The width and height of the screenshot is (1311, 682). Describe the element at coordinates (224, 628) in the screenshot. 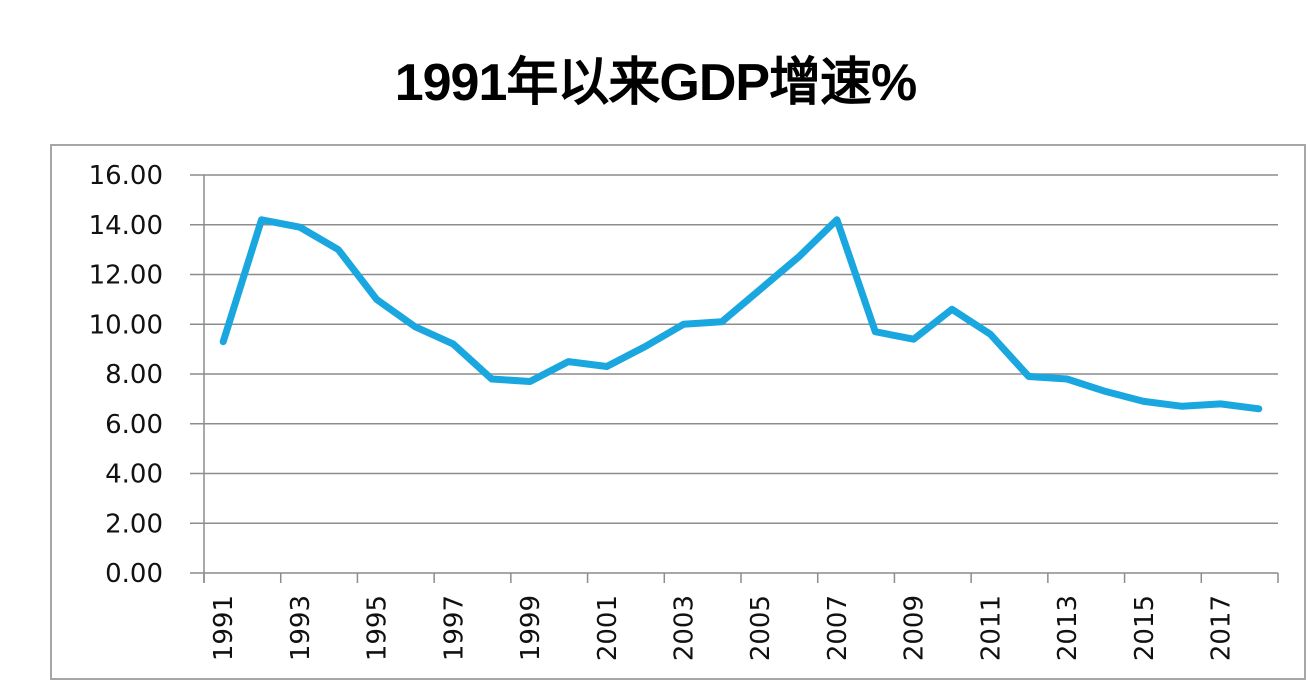

I see `x-tick-label: 1991` at that location.